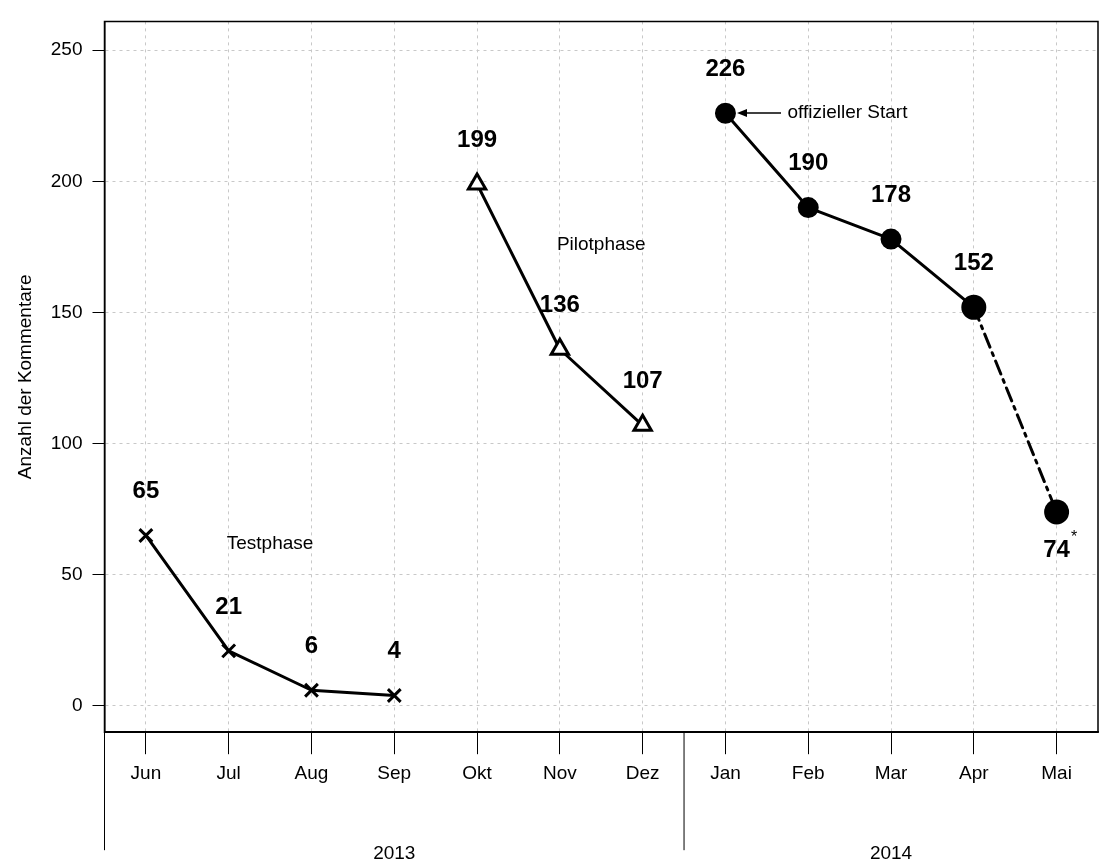 Image resolution: width=1112 pixels, height=859 pixels. Describe the element at coordinates (725, 67) in the screenshot. I see `data-label: 226` at that location.